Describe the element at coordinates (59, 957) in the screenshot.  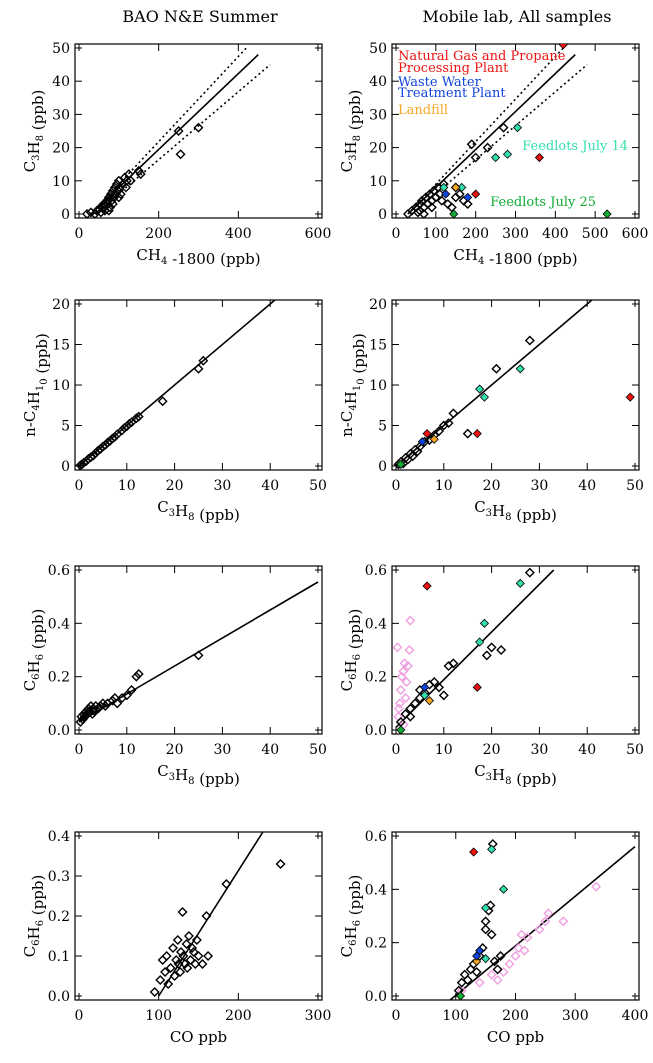
I see `y-tick-label: 0.1` at that location.